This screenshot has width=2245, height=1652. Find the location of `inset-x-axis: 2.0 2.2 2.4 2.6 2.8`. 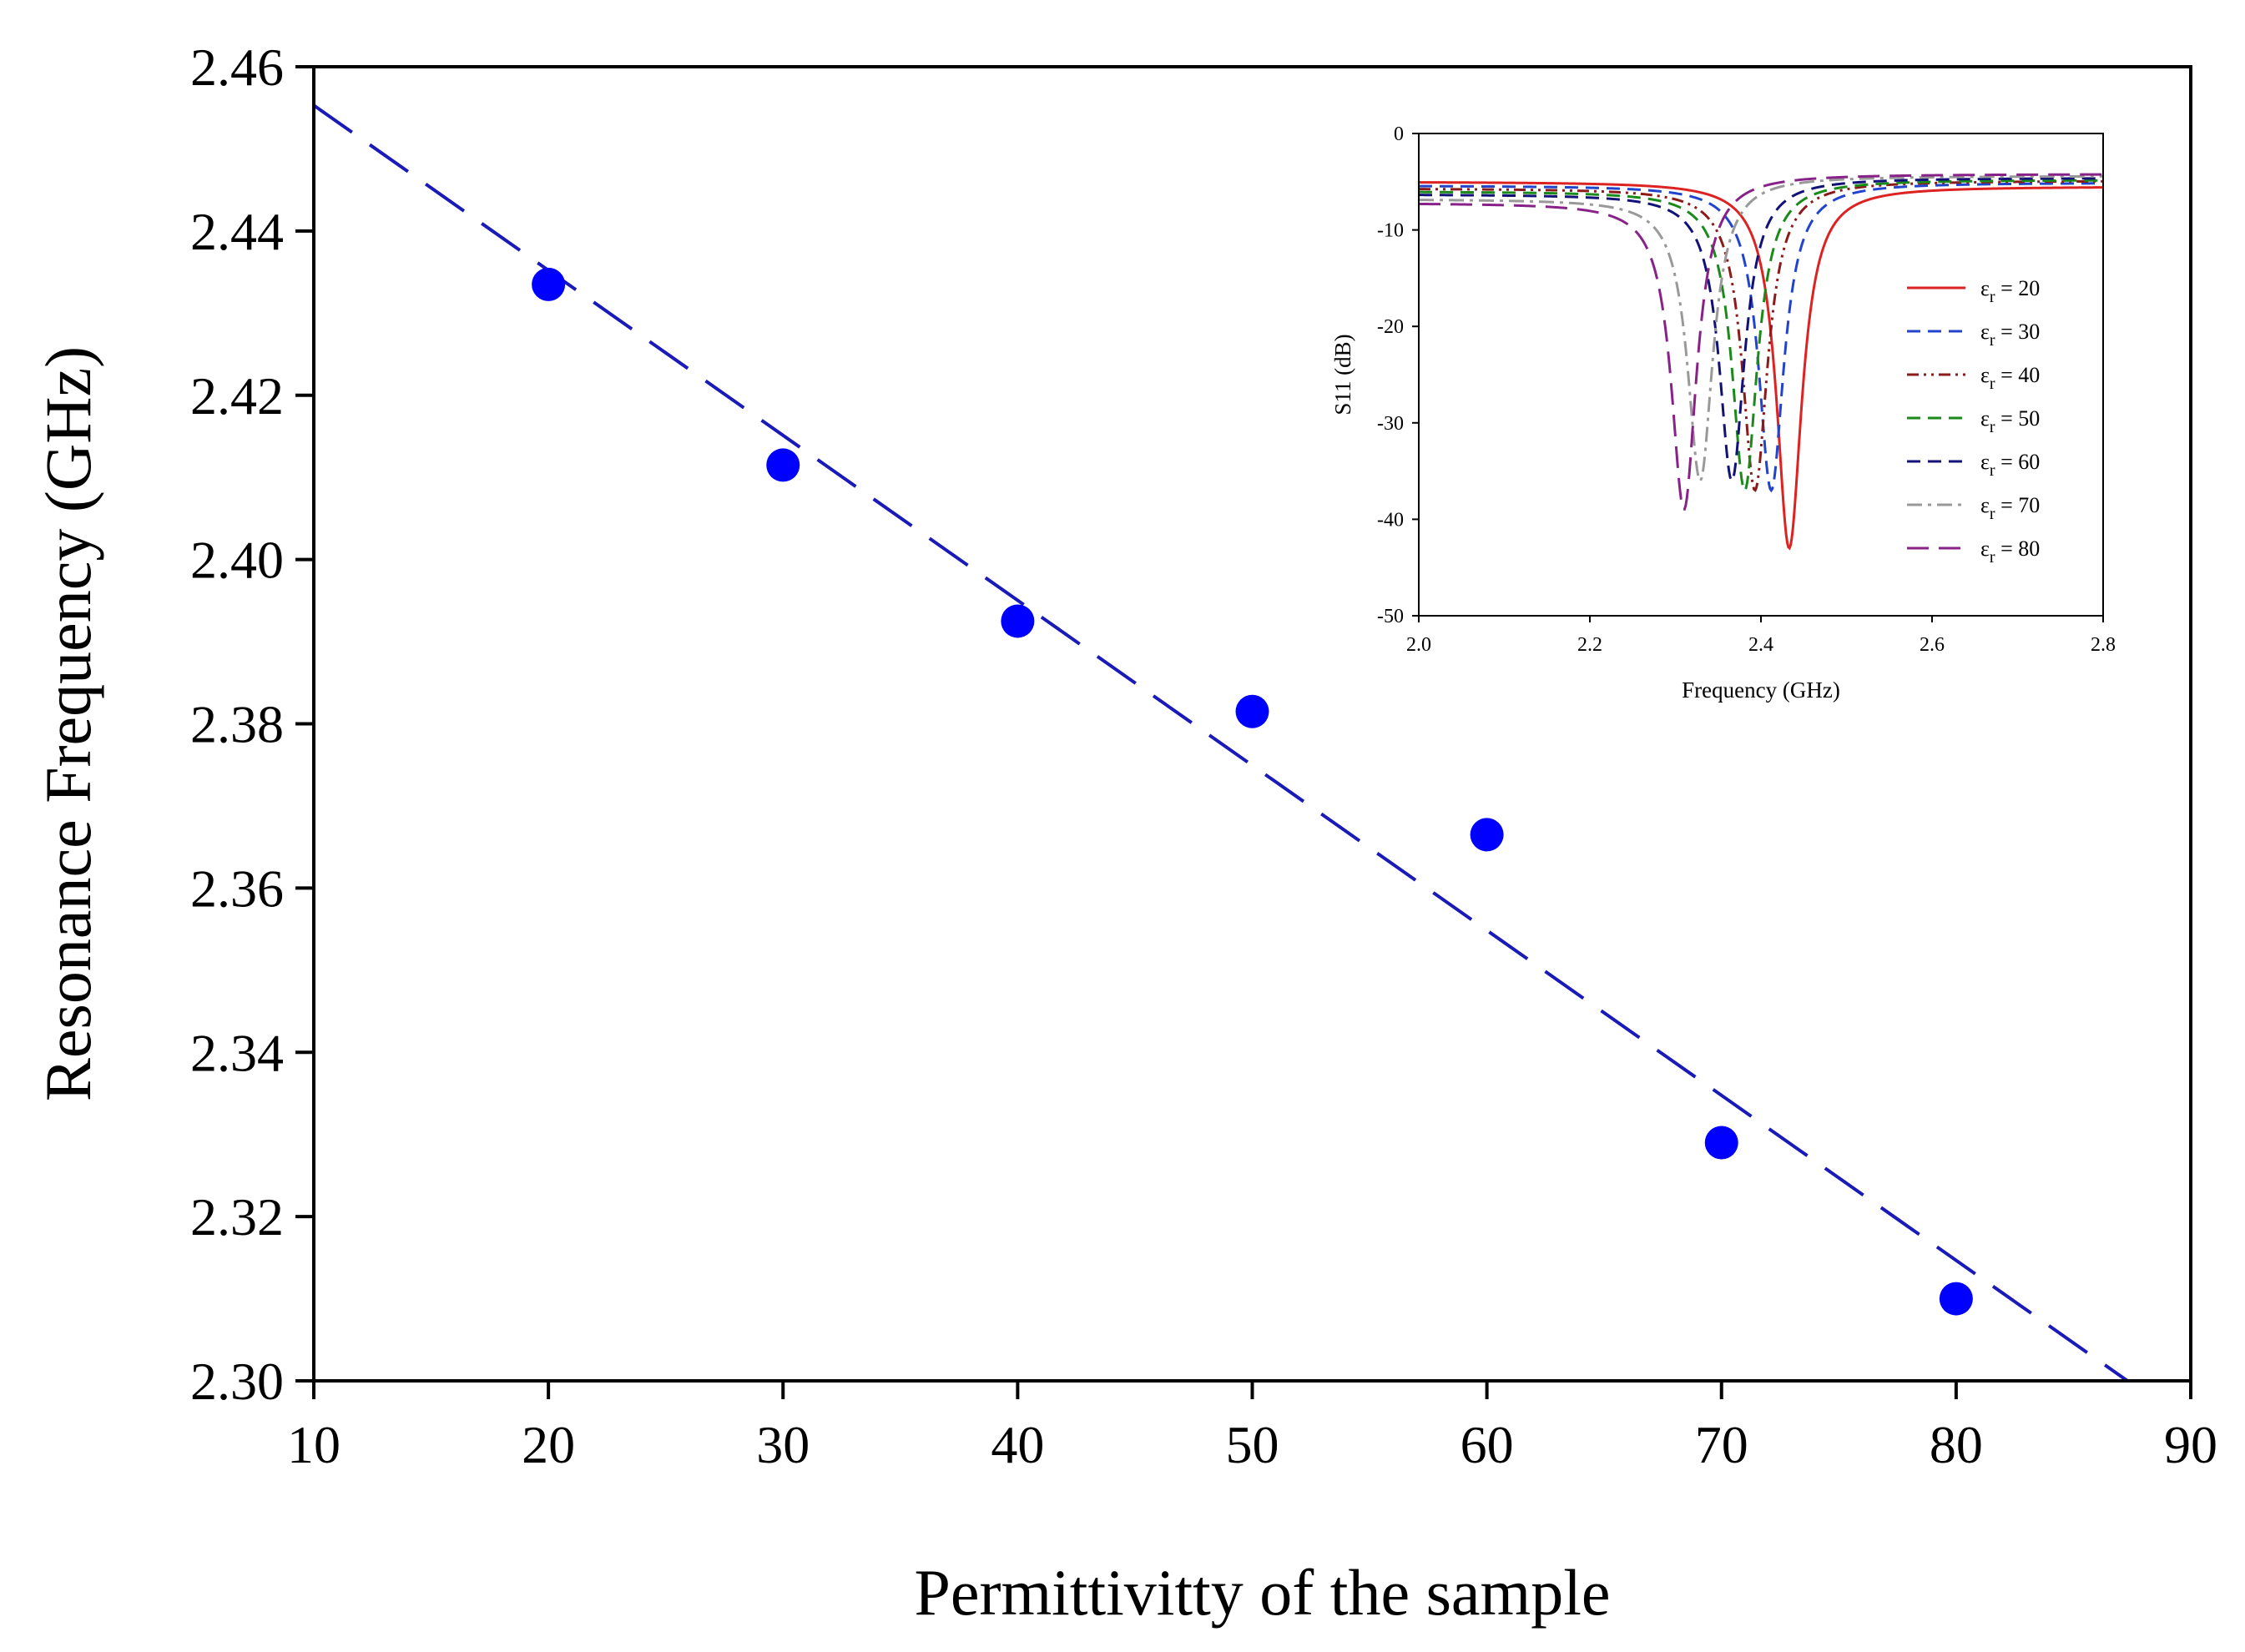

inset-x-axis: 2.0 2.2 2.4 2.6 2.8 is located at coordinates (1761, 636).